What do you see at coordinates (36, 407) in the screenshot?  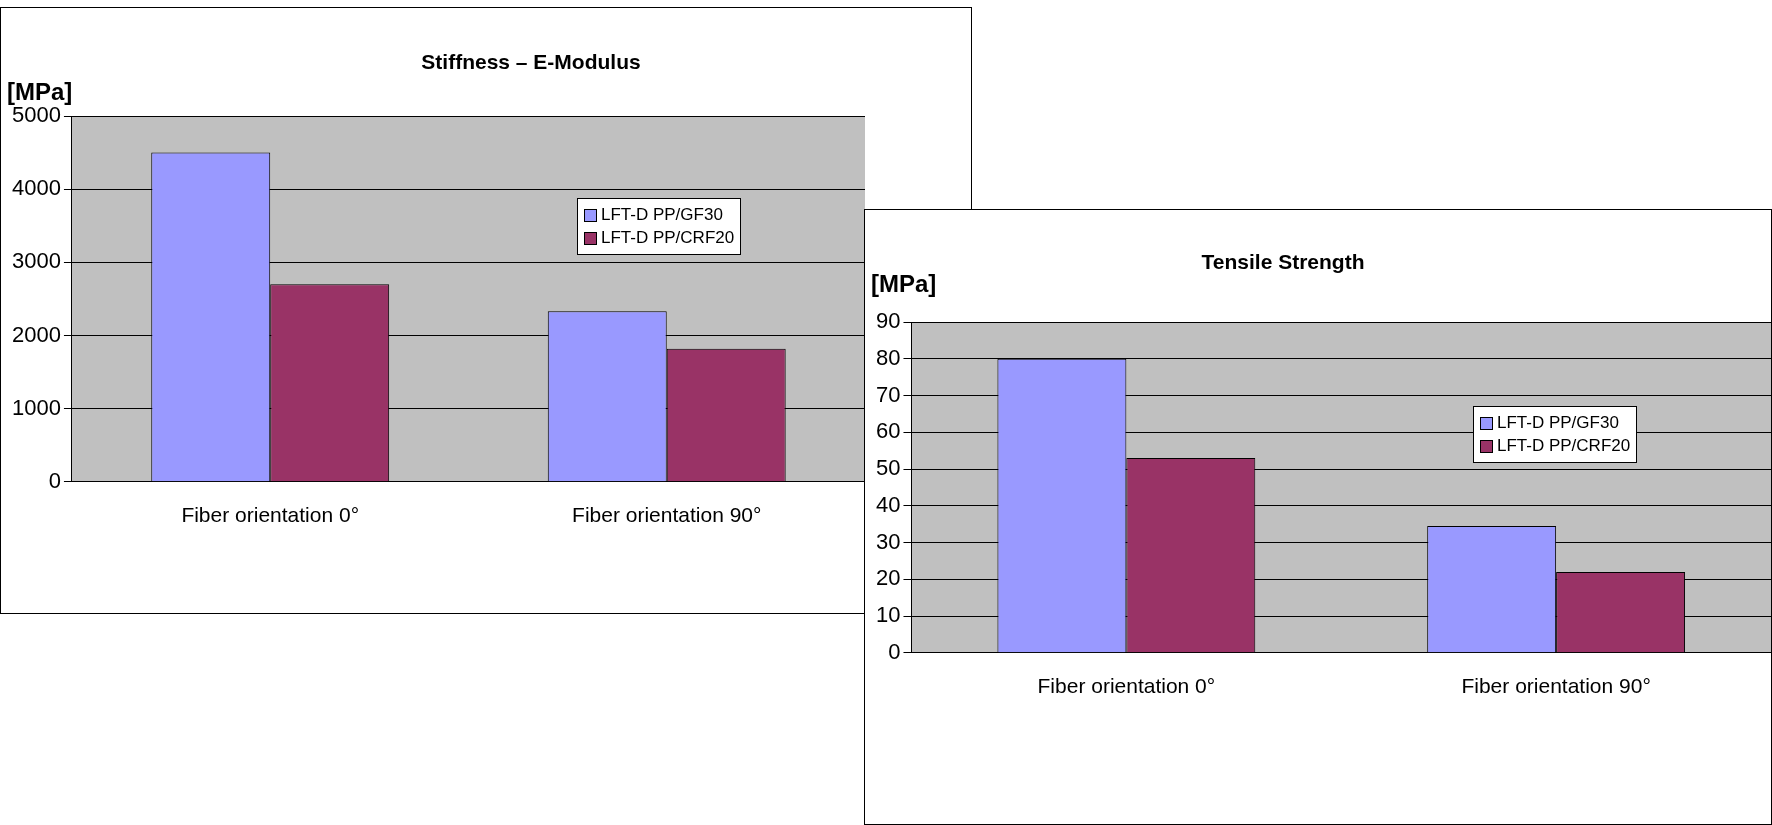 I see `y-tick-label: 1000` at bounding box center [36, 407].